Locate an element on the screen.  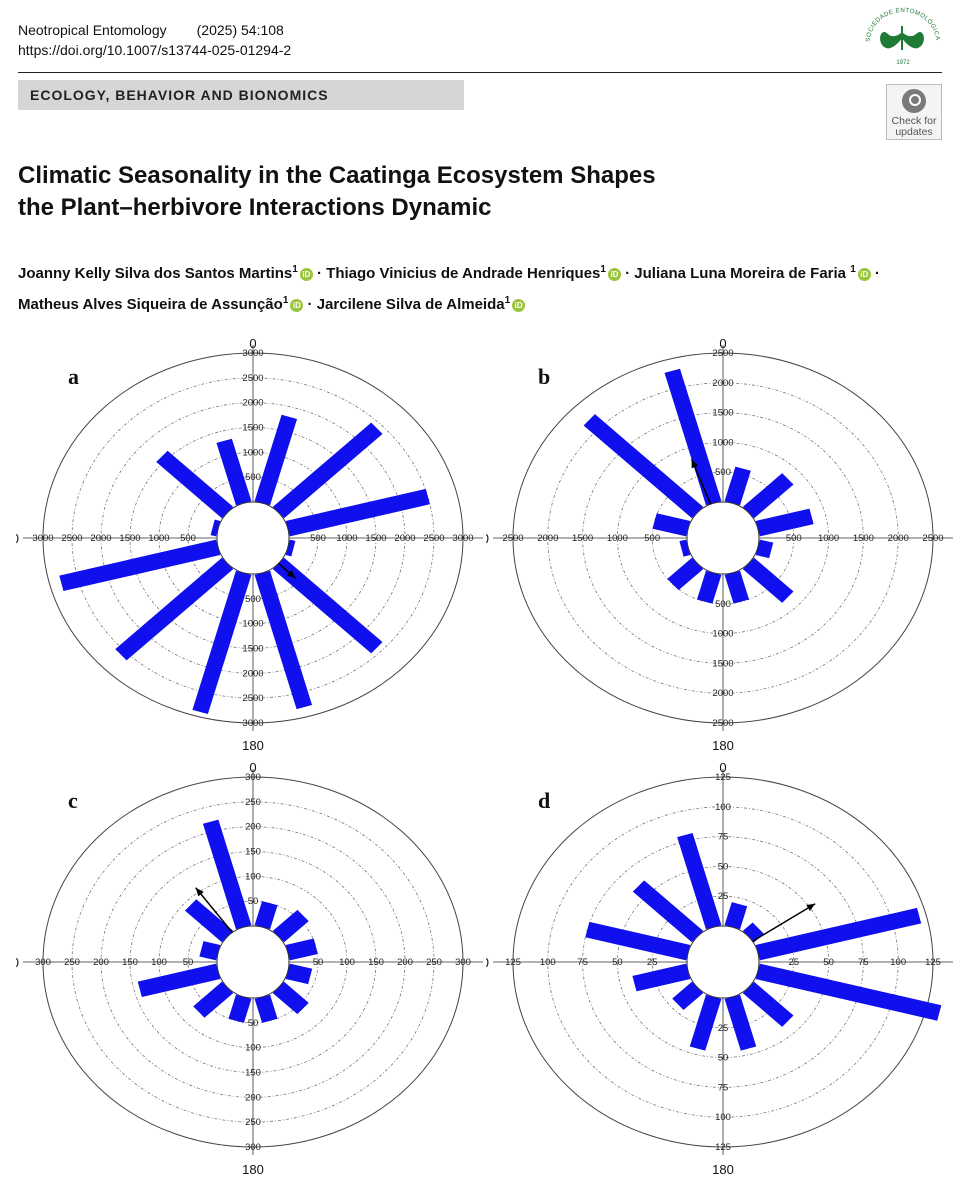
tick-label-left: 200 is located at coordinates (101, 962).